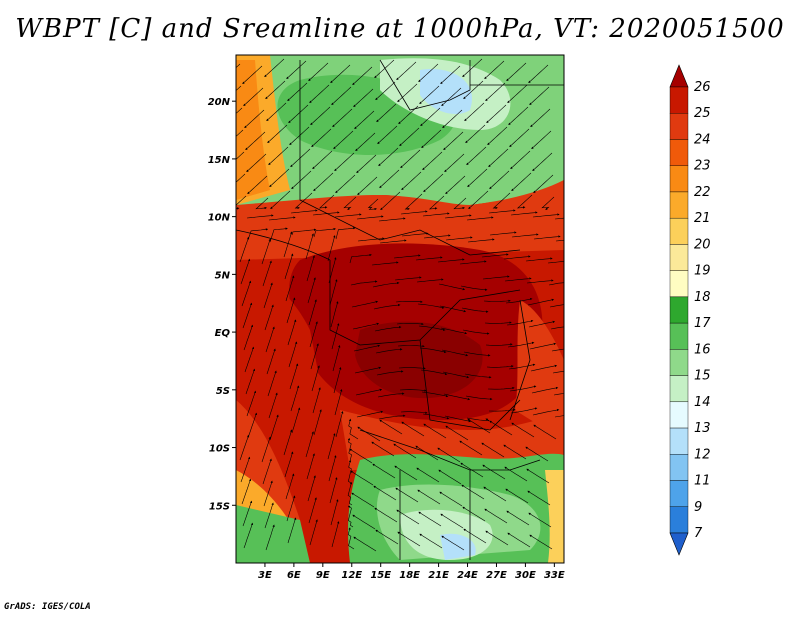 Image resolution: width=800 pixels, height=618 pixels. I want to click on shade-nw-coast-inner, so click(253, 130).